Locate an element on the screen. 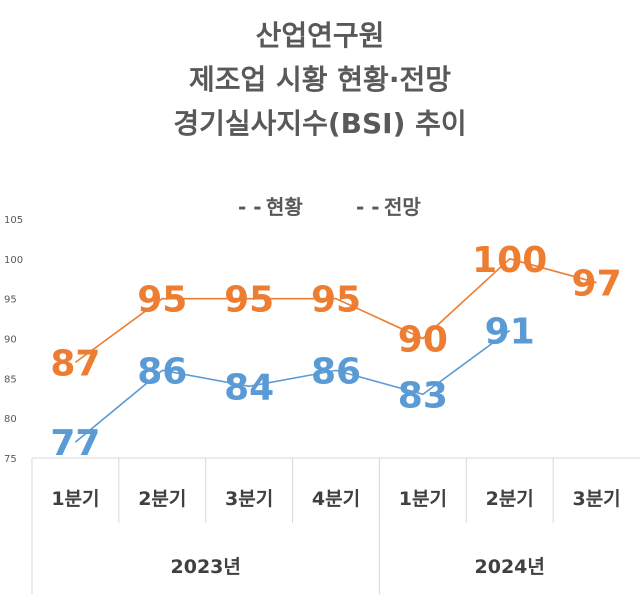  data-label: 87 is located at coordinates (75, 363).